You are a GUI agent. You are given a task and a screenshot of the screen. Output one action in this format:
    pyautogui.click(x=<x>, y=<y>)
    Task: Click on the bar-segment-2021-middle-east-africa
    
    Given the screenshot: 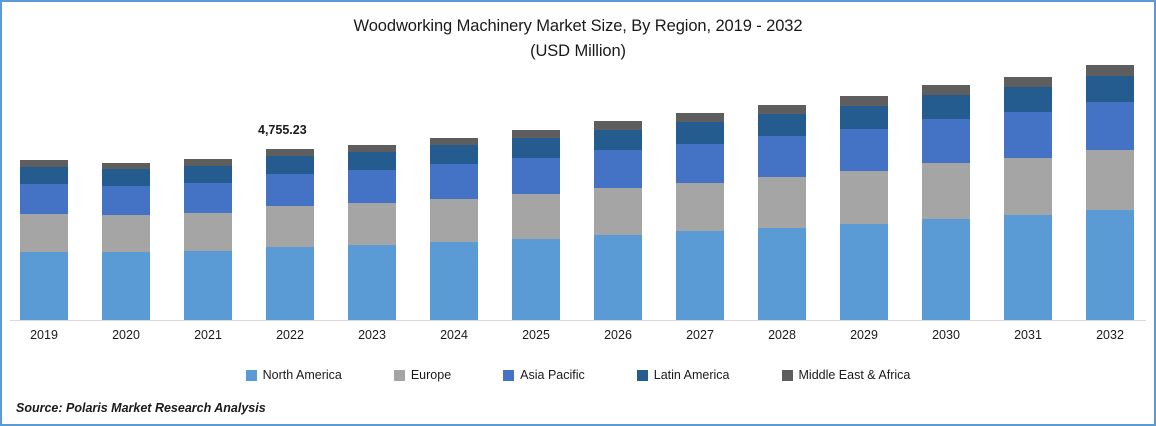 What is the action you would take?
    pyautogui.click(x=208, y=163)
    